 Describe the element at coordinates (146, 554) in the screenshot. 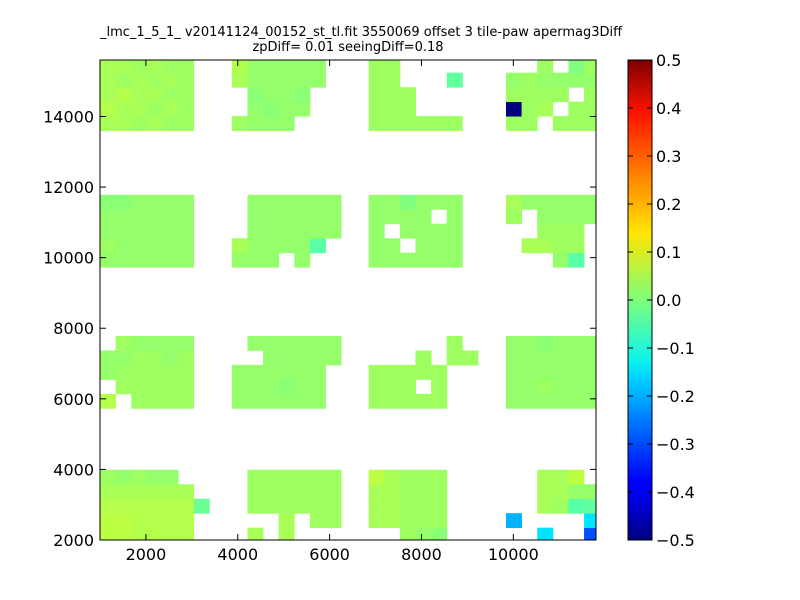

I see `x-tick-label: 2000` at that location.